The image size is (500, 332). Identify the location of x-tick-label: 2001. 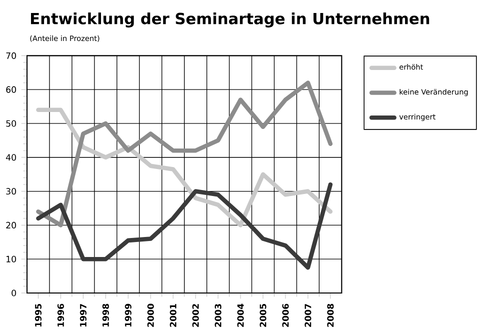
(173, 315).